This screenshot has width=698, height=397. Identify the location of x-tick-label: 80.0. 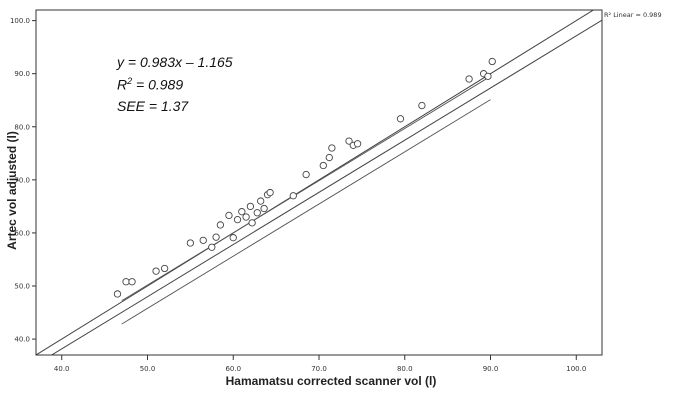
(405, 369).